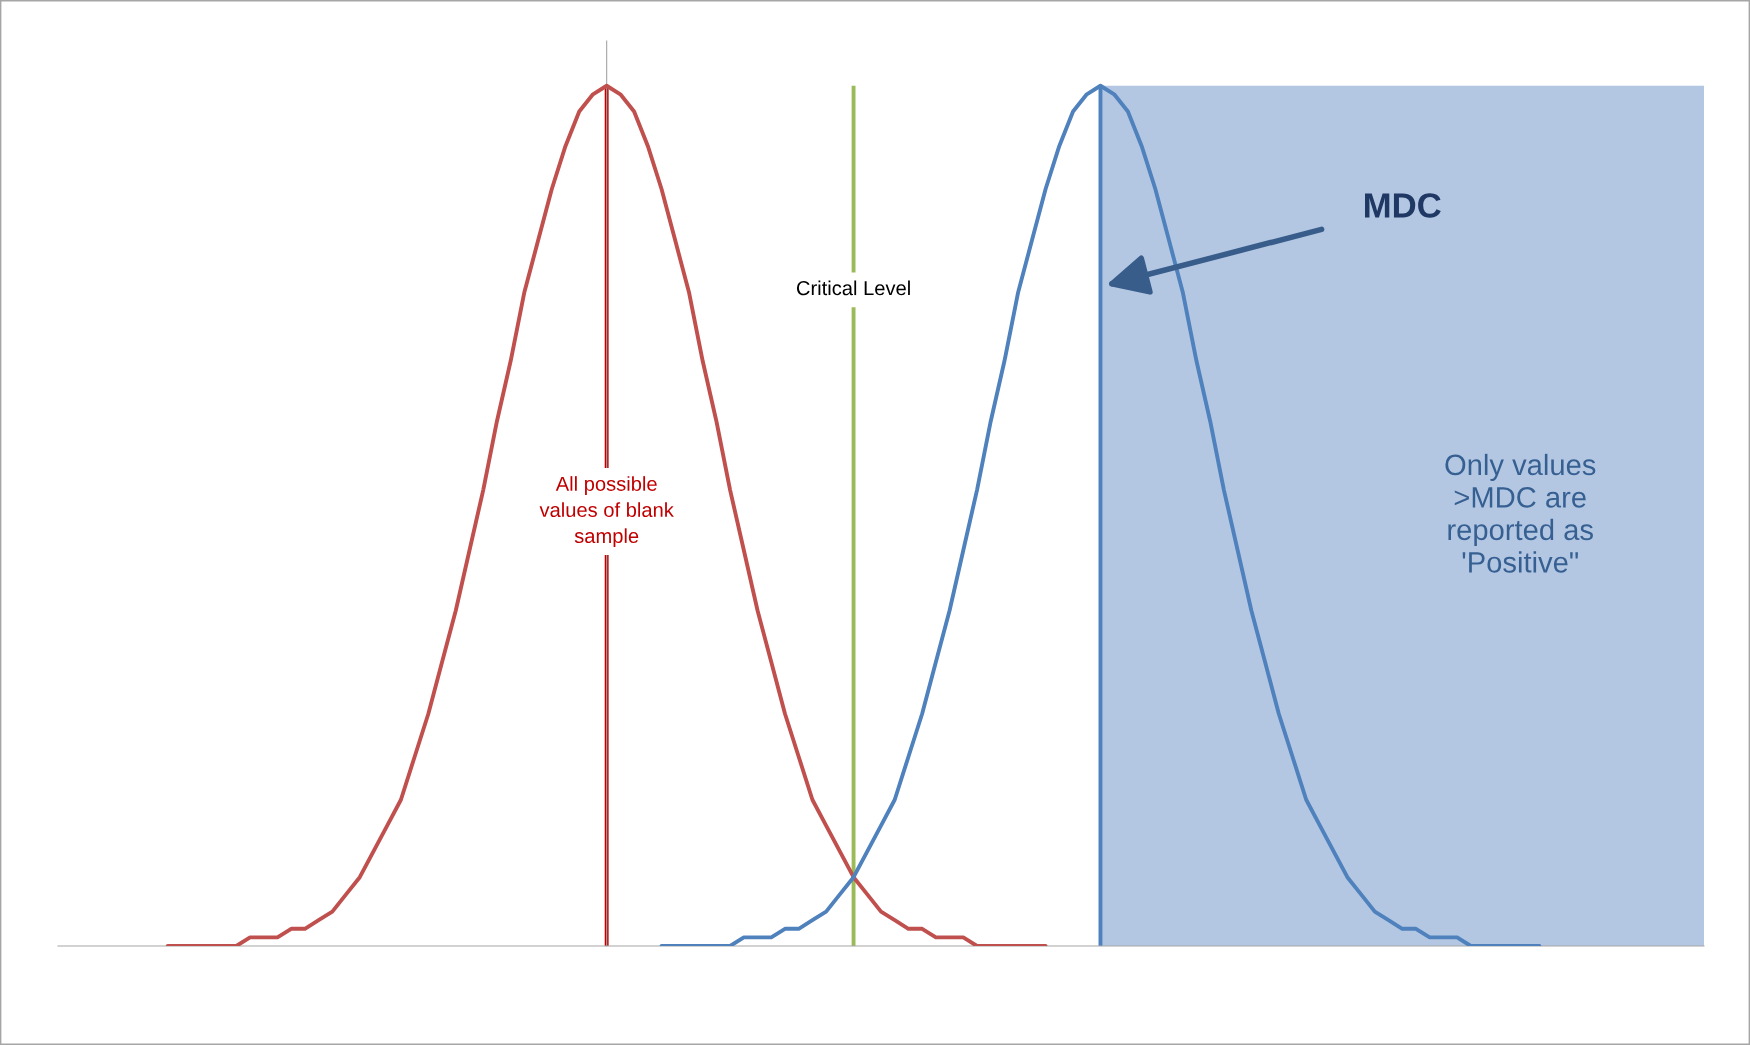 The height and width of the screenshot is (1045, 1750). Describe the element at coordinates (1520, 513) in the screenshot. I see `annotation: Only values >MDC are reported as 'Positive"` at that location.